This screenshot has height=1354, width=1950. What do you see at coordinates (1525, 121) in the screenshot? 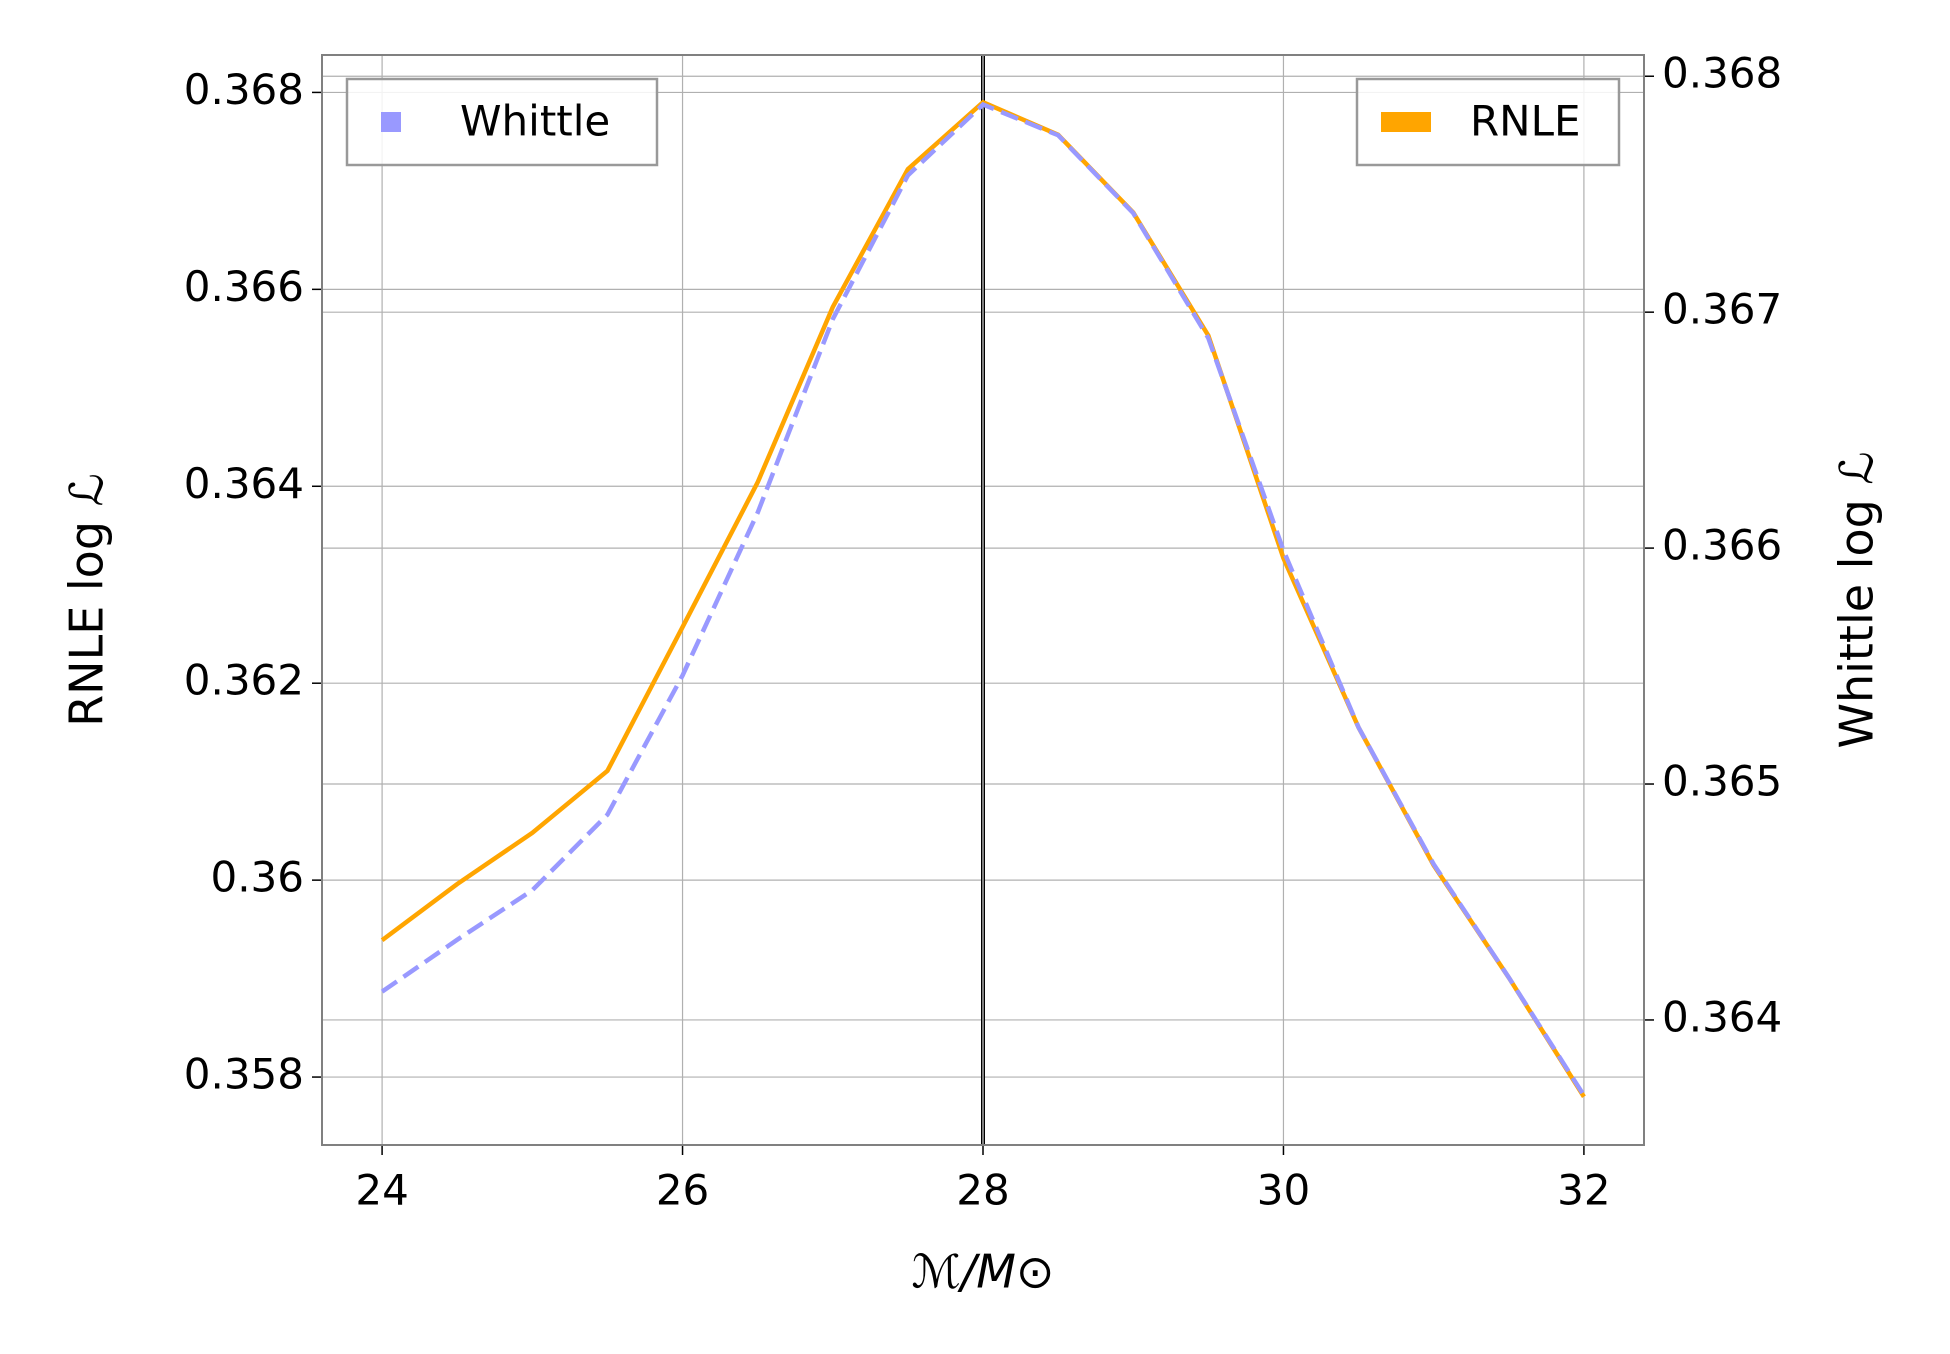
I see `legend-label: RNLE` at bounding box center [1525, 121].